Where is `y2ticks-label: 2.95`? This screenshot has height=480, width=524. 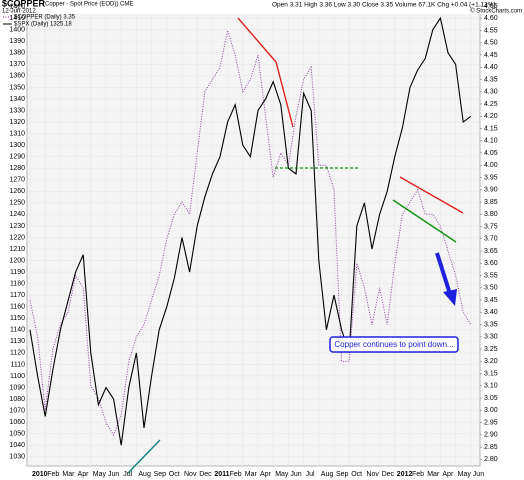
y2ticks-label: 2.95 is located at coordinates (491, 422).